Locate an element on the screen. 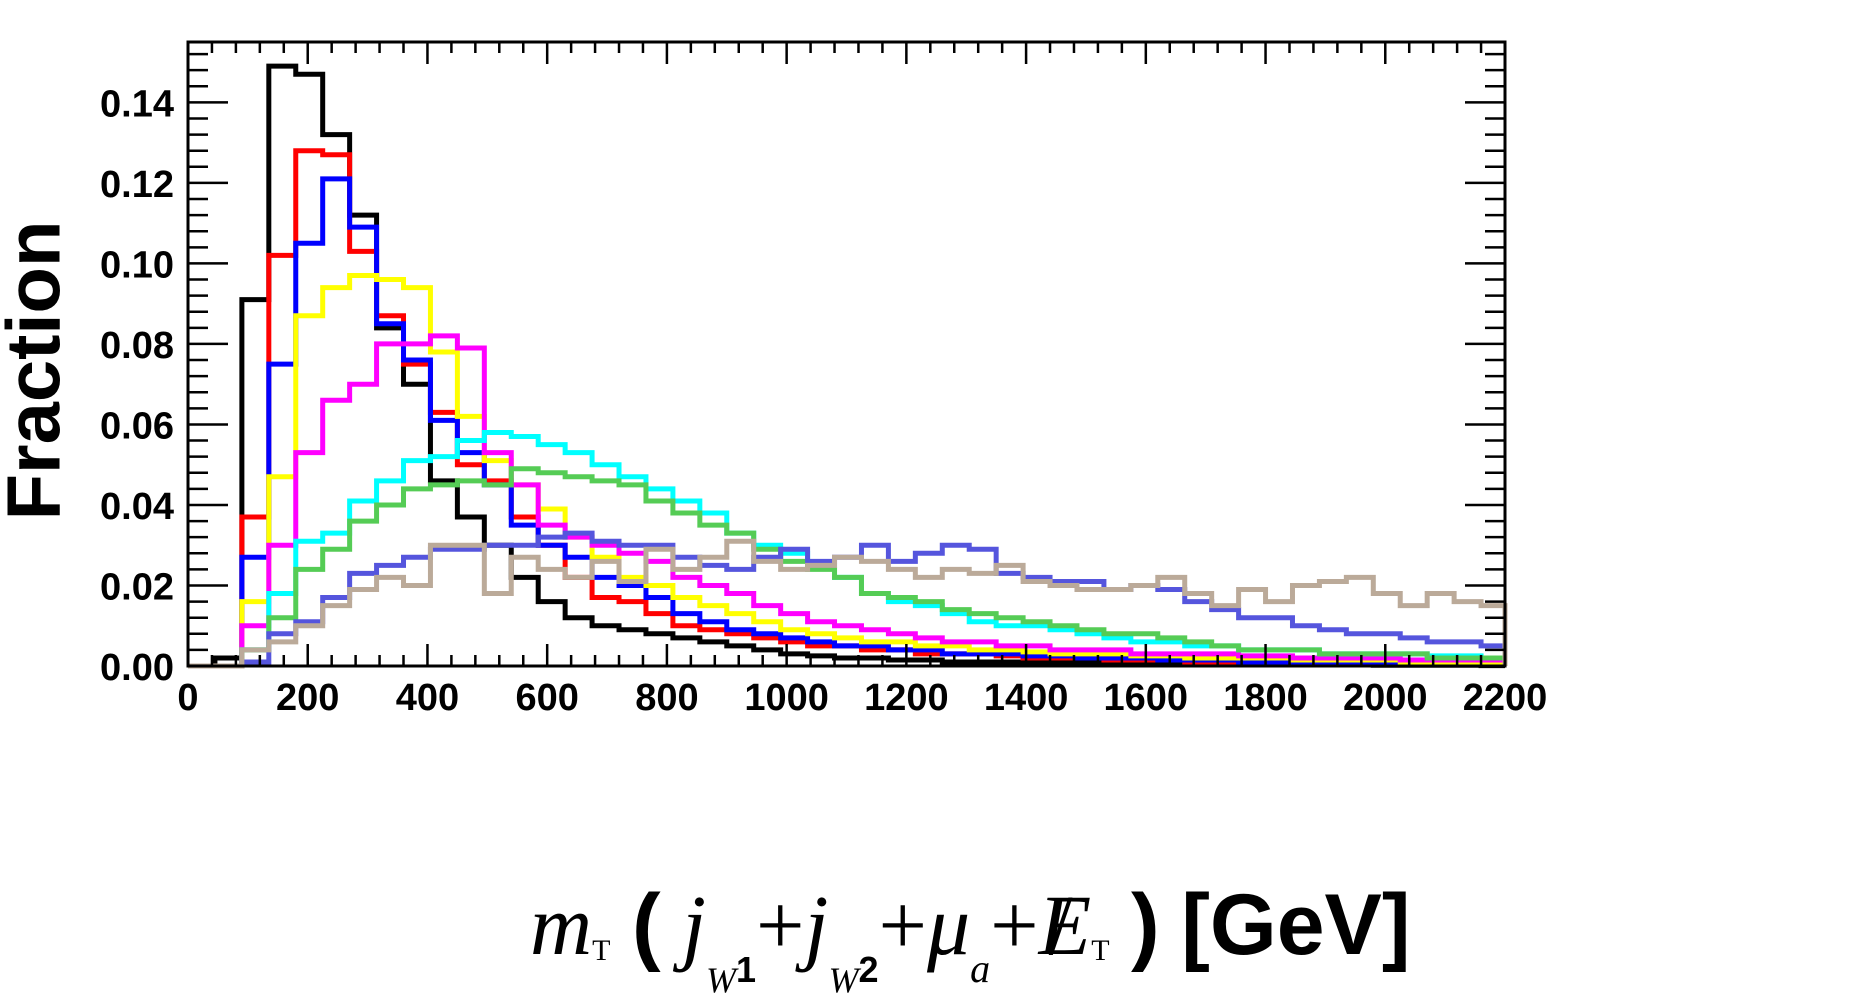 The width and height of the screenshot is (1851, 1000). x-tick-label: 400 is located at coordinates (427, 698).